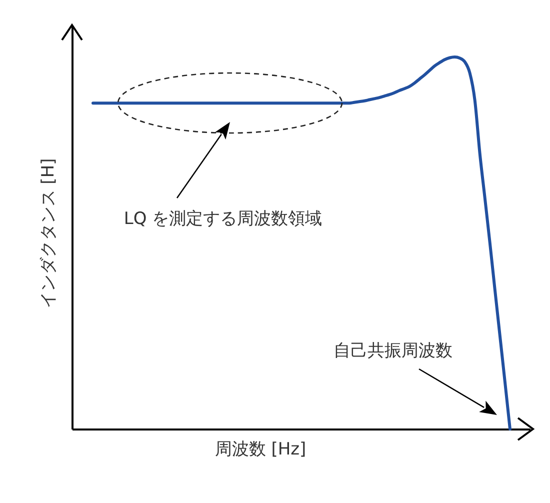 The width and height of the screenshot is (550, 503). Describe the element at coordinates (48, 233) in the screenshot. I see `y-axis-title: インダクタンス [H]` at that location.